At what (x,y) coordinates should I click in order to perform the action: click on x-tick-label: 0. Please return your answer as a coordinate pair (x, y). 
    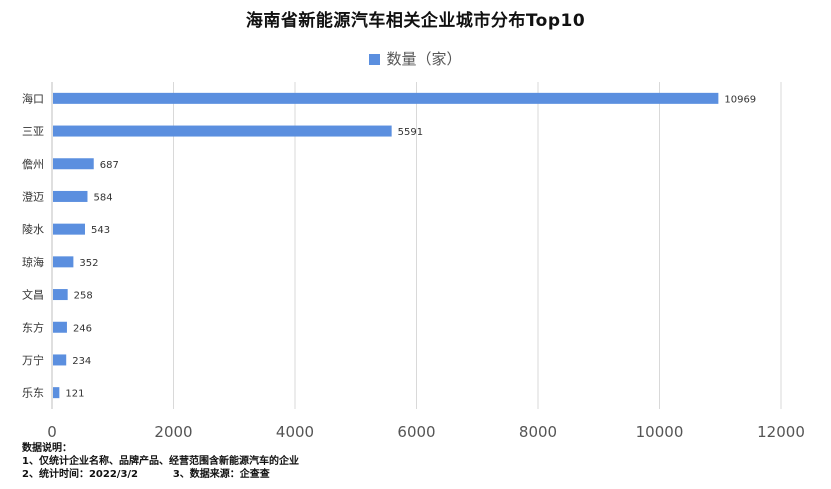
    Looking at the image, I should click on (52, 432).